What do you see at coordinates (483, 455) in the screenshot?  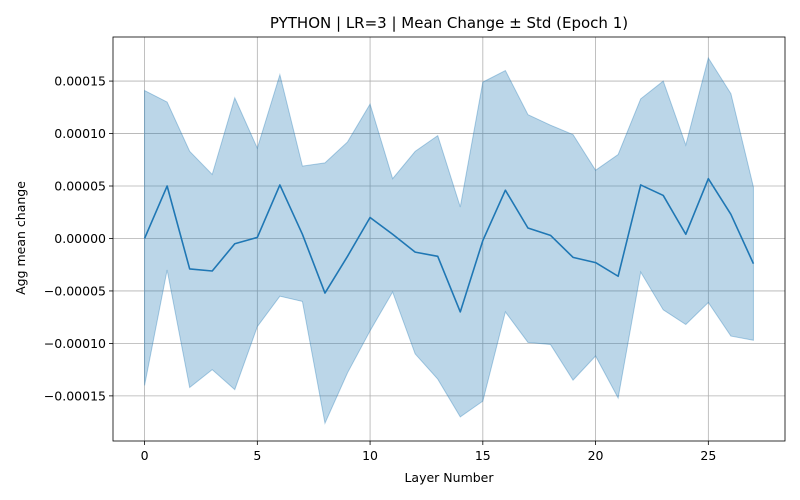 I see `x-tick-label: 15` at bounding box center [483, 455].